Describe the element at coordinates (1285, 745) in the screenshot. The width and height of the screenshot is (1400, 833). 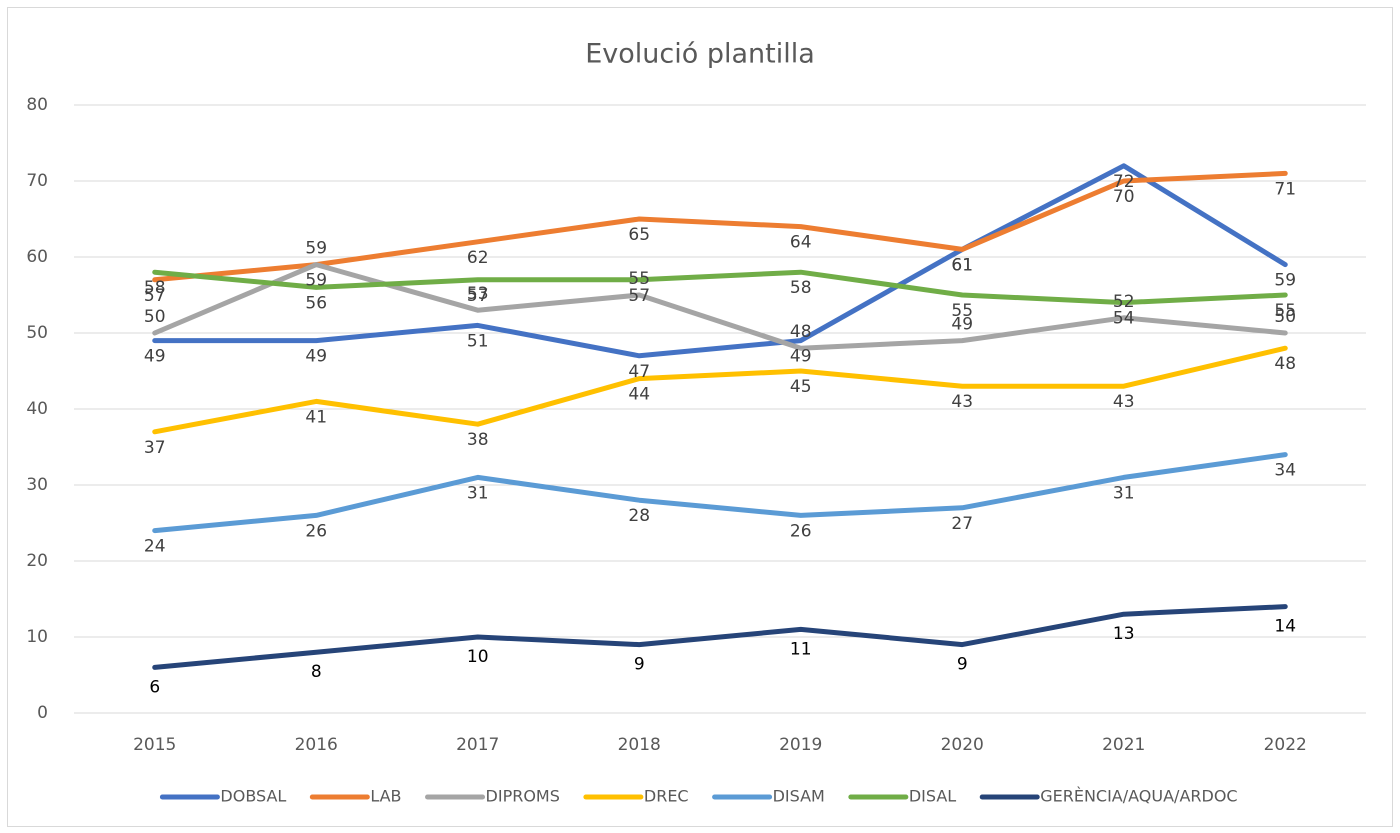
I see `x-tick-label: 2022` at that location.